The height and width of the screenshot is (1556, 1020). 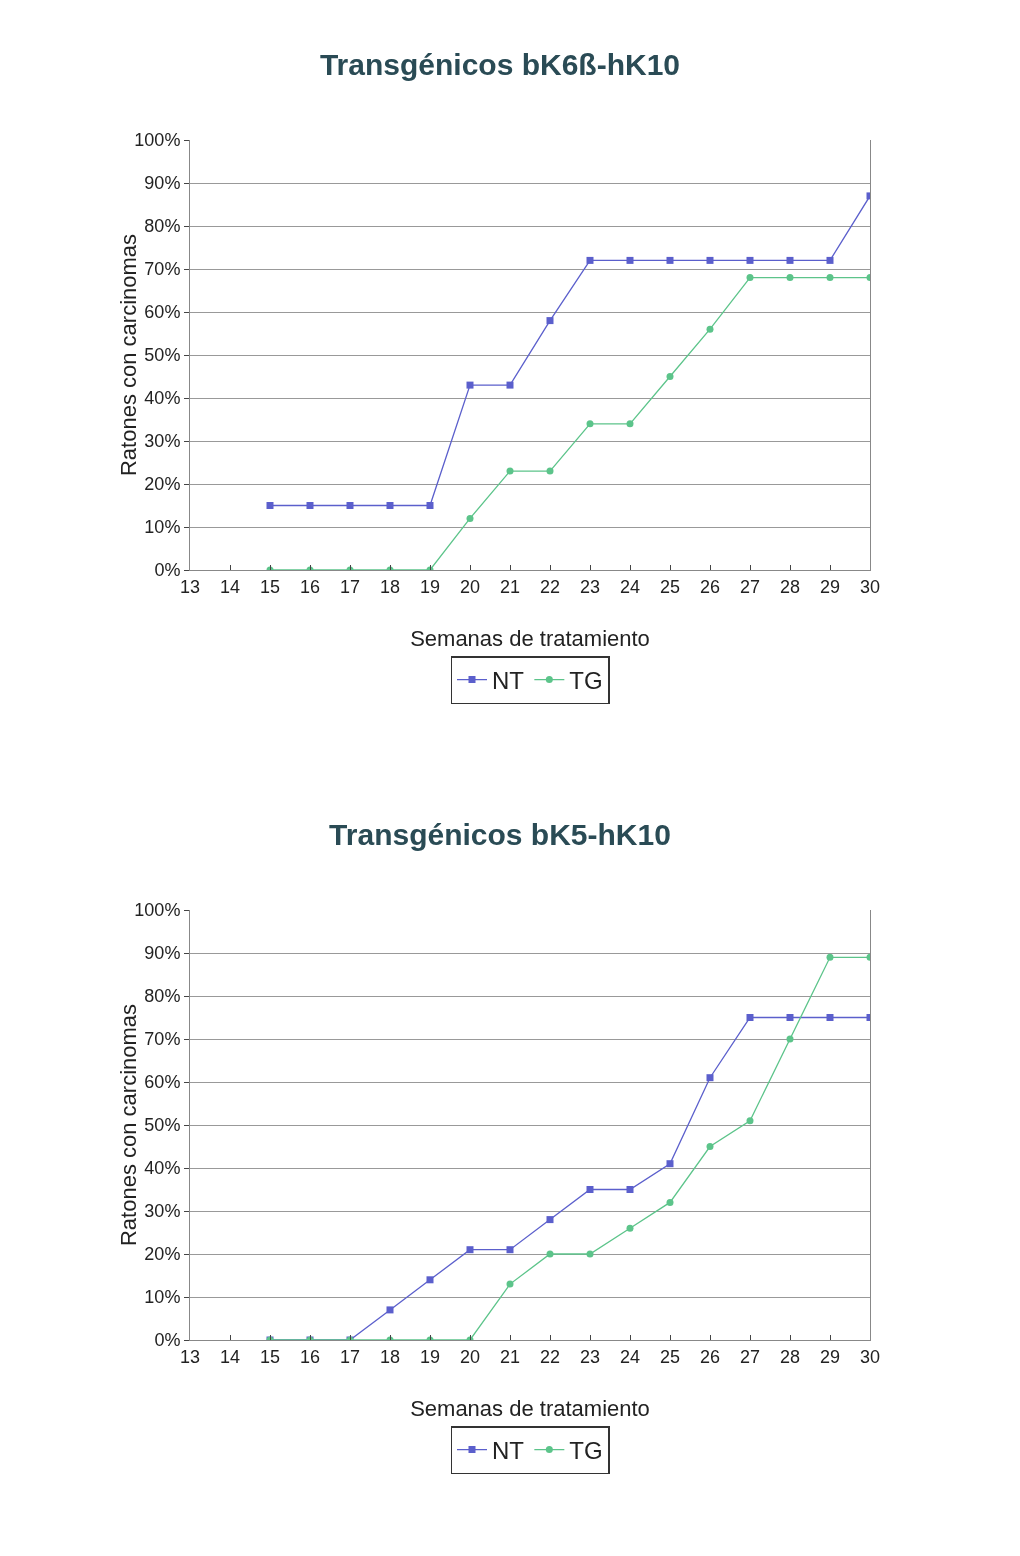 I want to click on x-tick-label: 18, so click(x=390, y=586).